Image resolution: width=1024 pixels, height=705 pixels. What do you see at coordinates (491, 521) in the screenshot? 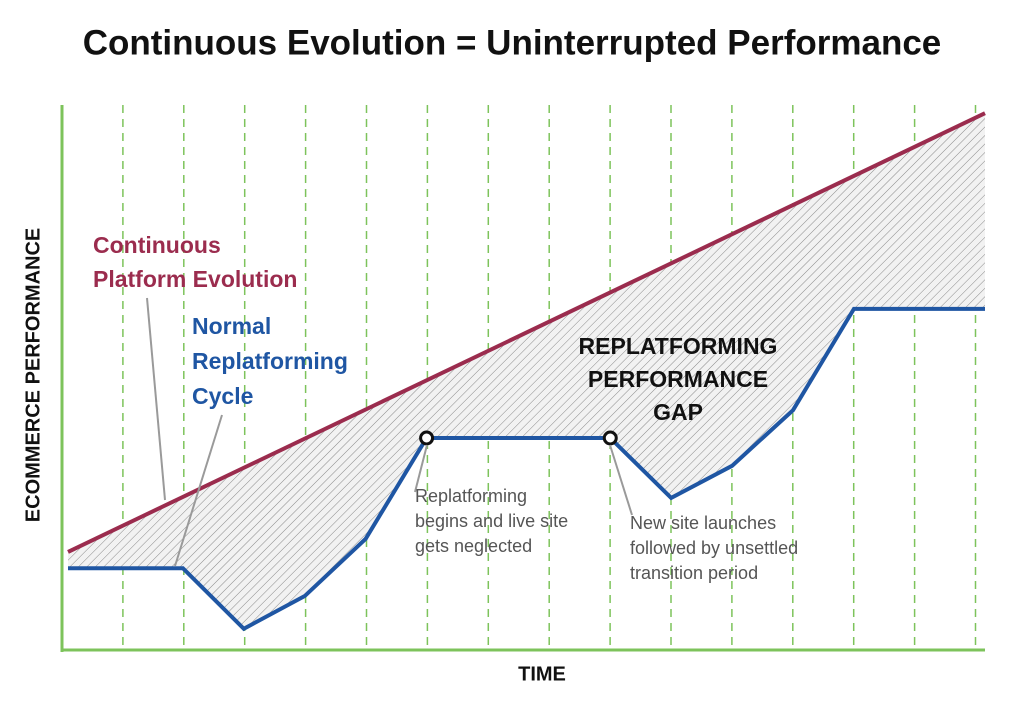
I see `annotation: begins and live site` at bounding box center [491, 521].